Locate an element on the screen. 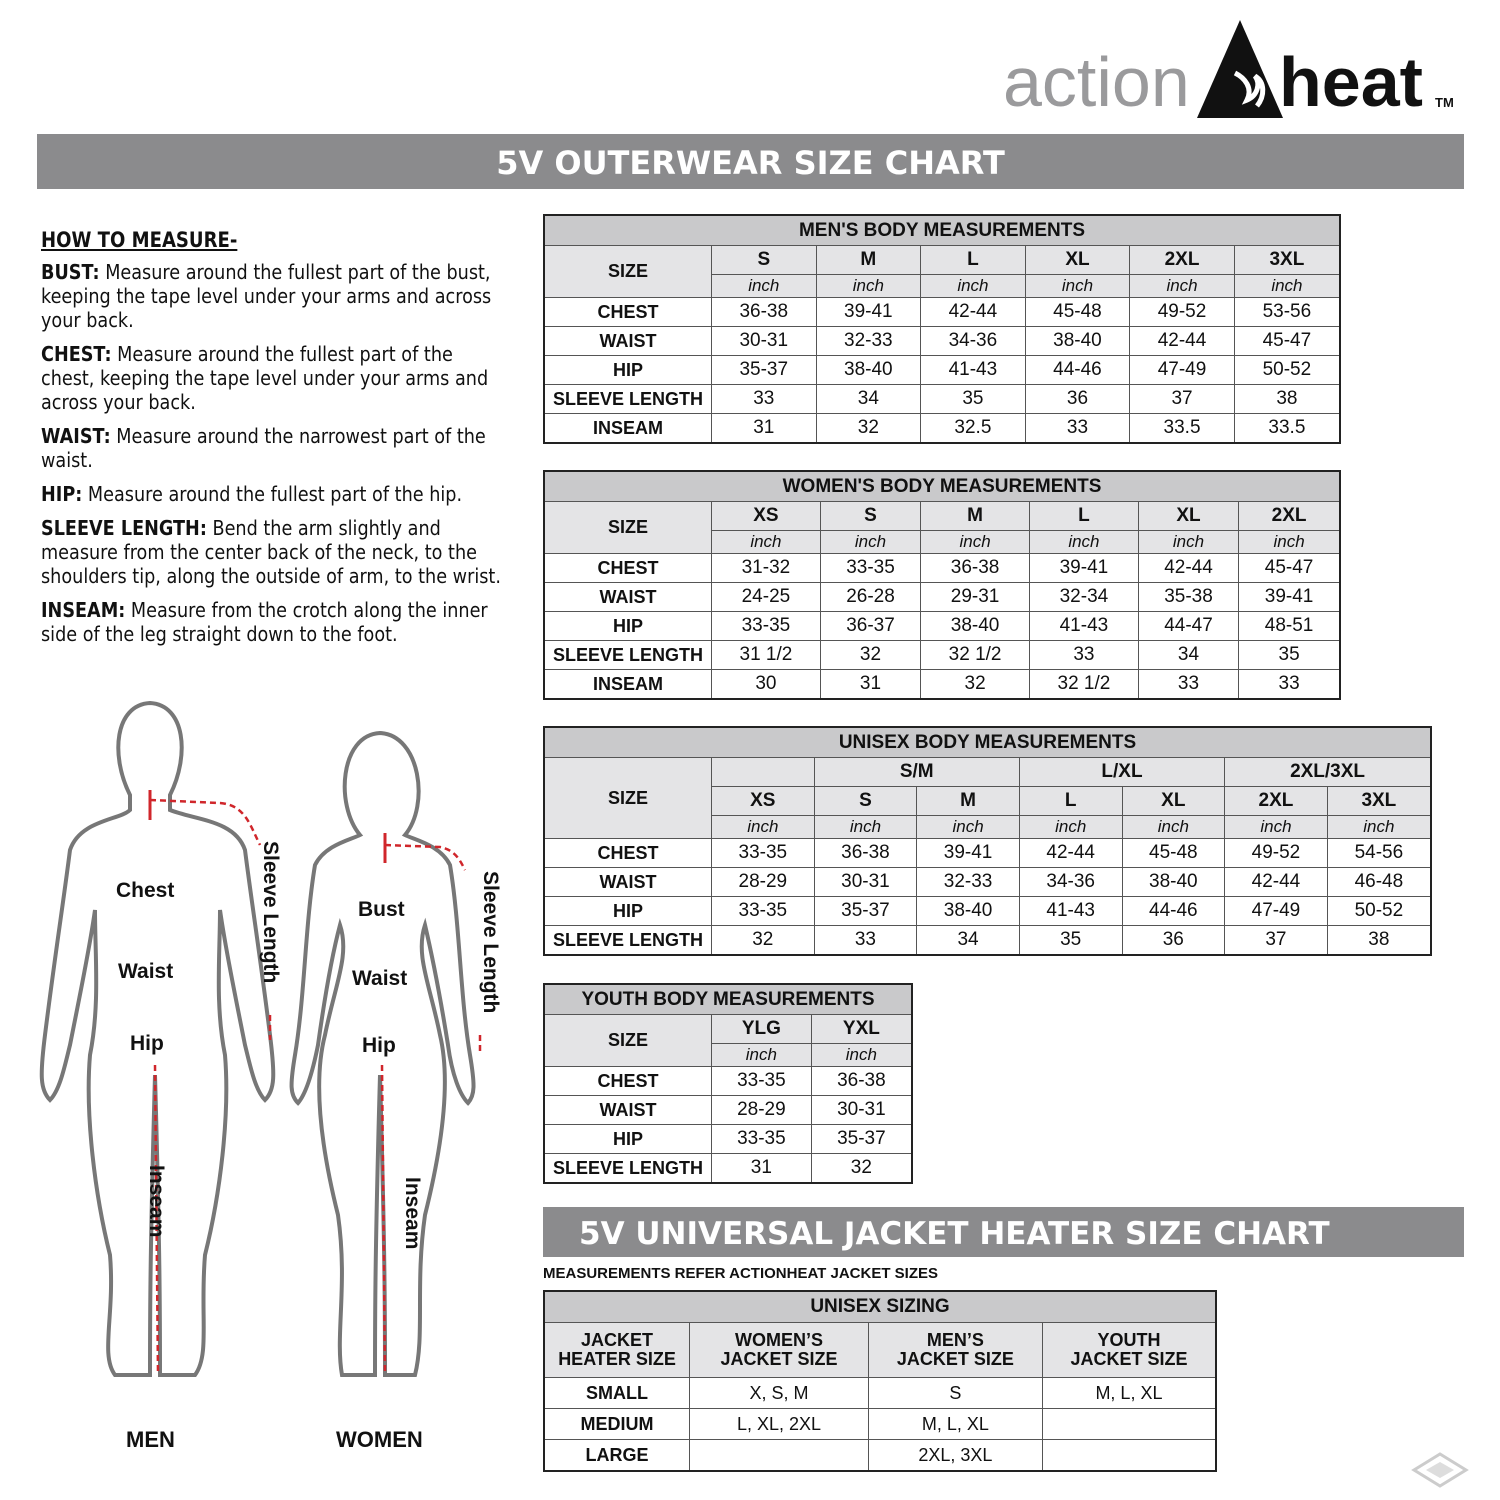 The width and height of the screenshot is (1500, 1500). measurement-cell: 33-35 is located at coordinates (761, 1081).